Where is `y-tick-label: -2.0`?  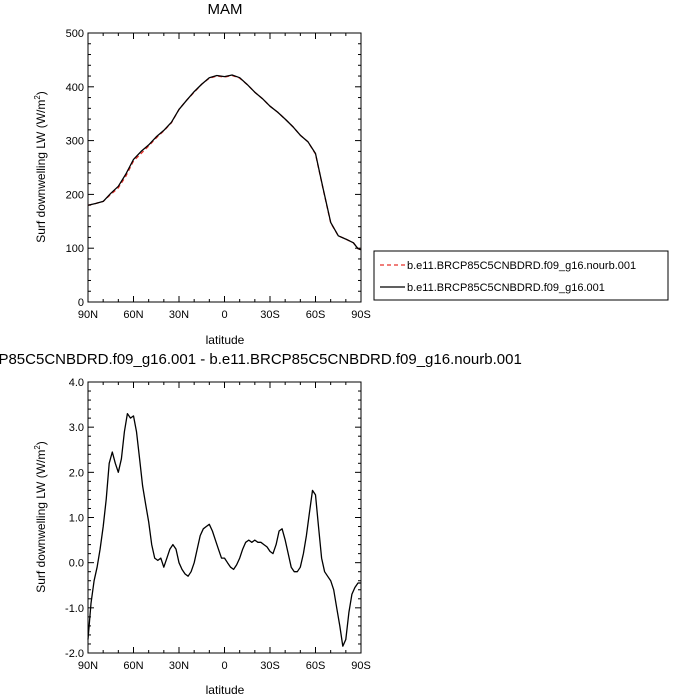 y-tick-label: -2.0 is located at coordinates (74, 654).